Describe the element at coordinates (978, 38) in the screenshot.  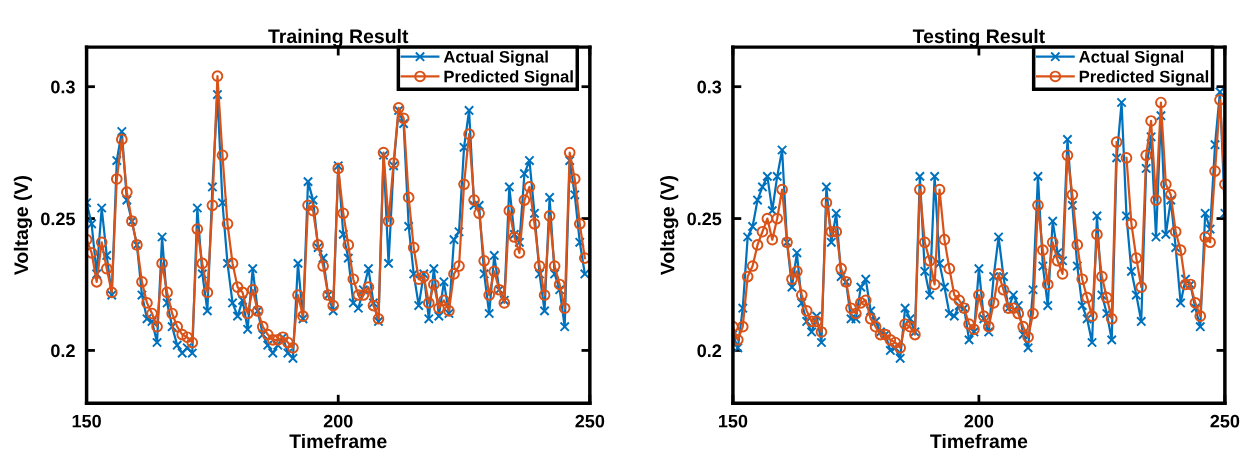
I see `chart-title: Testing Result` at that location.